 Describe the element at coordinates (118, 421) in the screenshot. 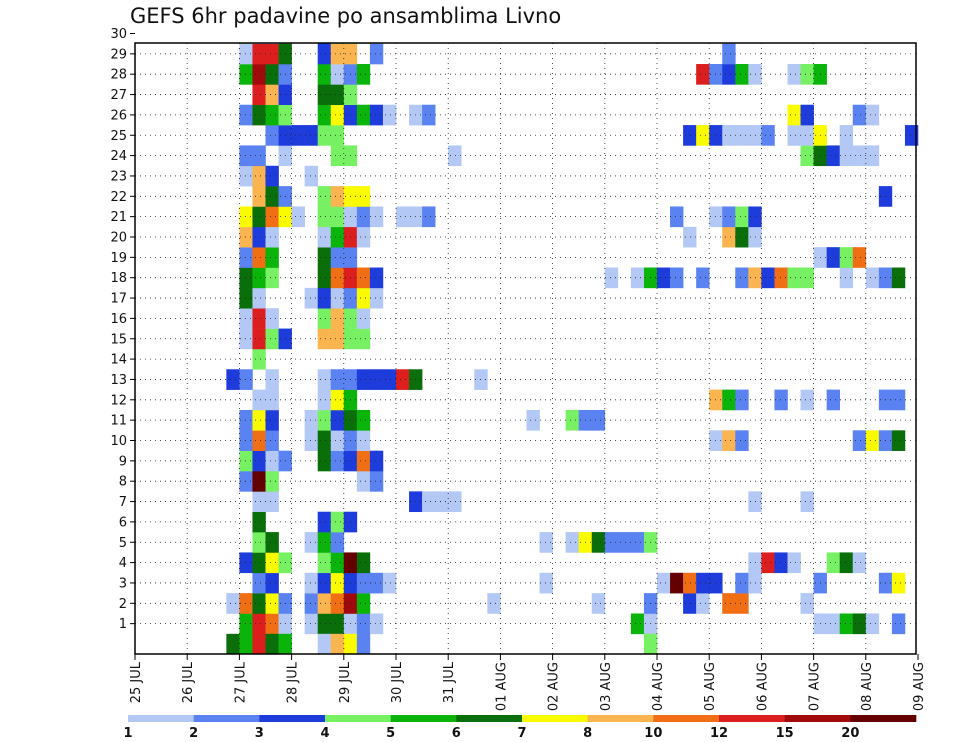

I see `y-tick-label-11: 11` at that location.